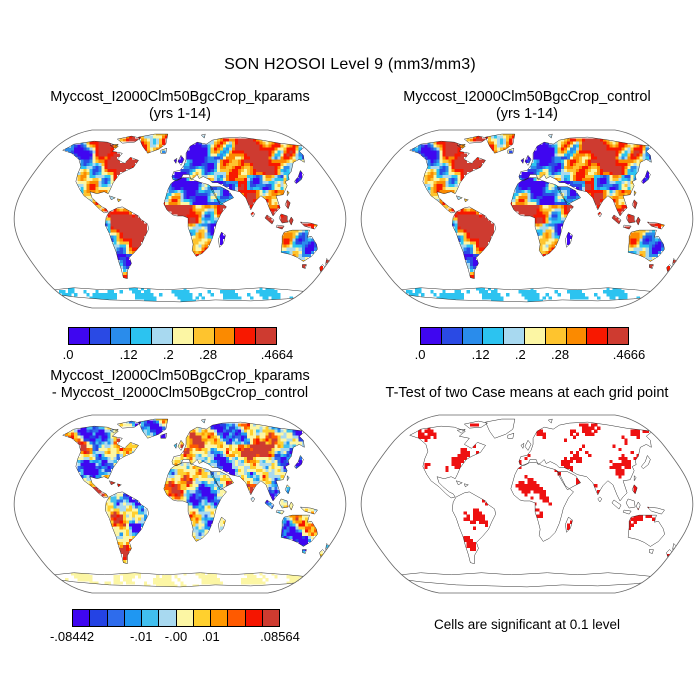  Describe the element at coordinates (530, 345) in the screenshot. I see `colorbar-control: .0 .12 .2 .28 .4666` at that location.